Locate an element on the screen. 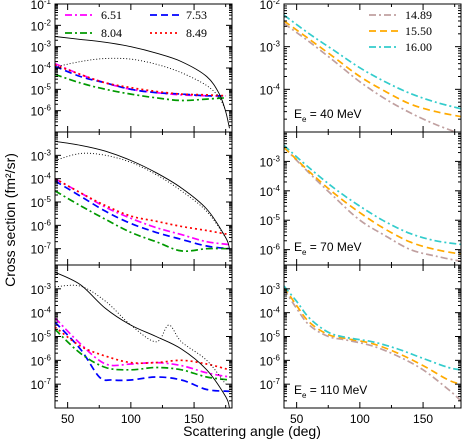 This screenshot has width=463, height=443. legend-label: 14.89 is located at coordinates (418, 15).